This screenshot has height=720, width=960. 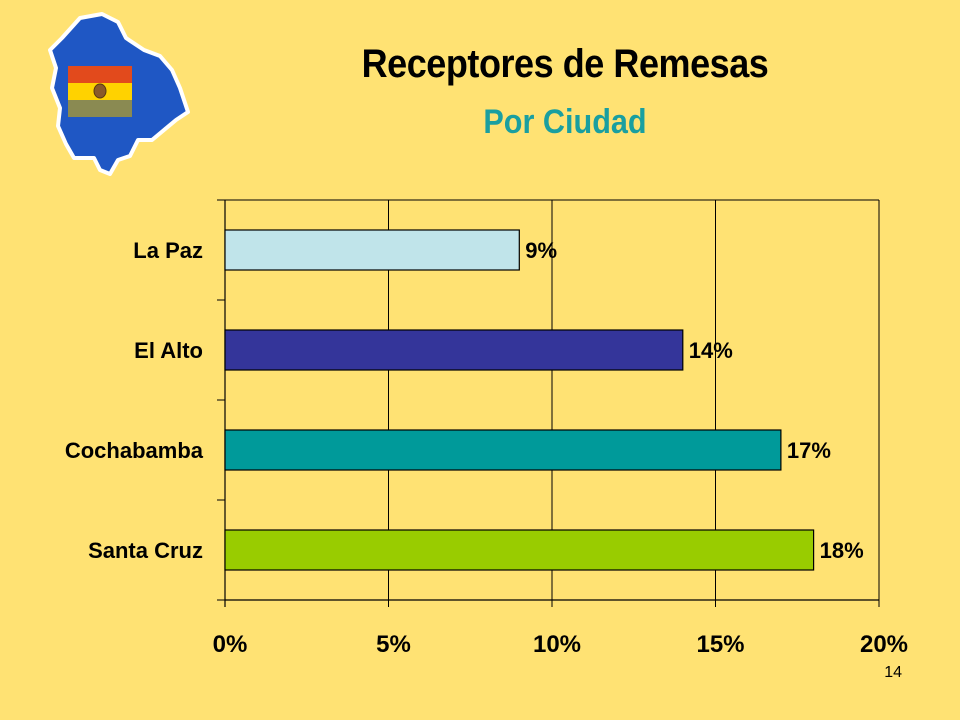 What do you see at coordinates (565, 64) in the screenshot?
I see `slide-title: Receptores de Remesas` at bounding box center [565, 64].